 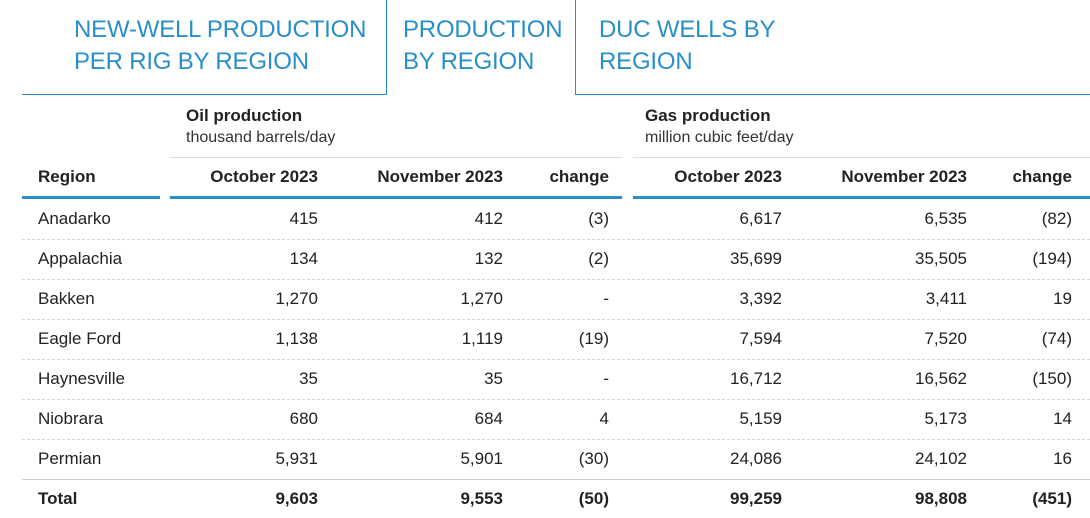 I want to click on region-cell: Anadarko, so click(x=74, y=218).